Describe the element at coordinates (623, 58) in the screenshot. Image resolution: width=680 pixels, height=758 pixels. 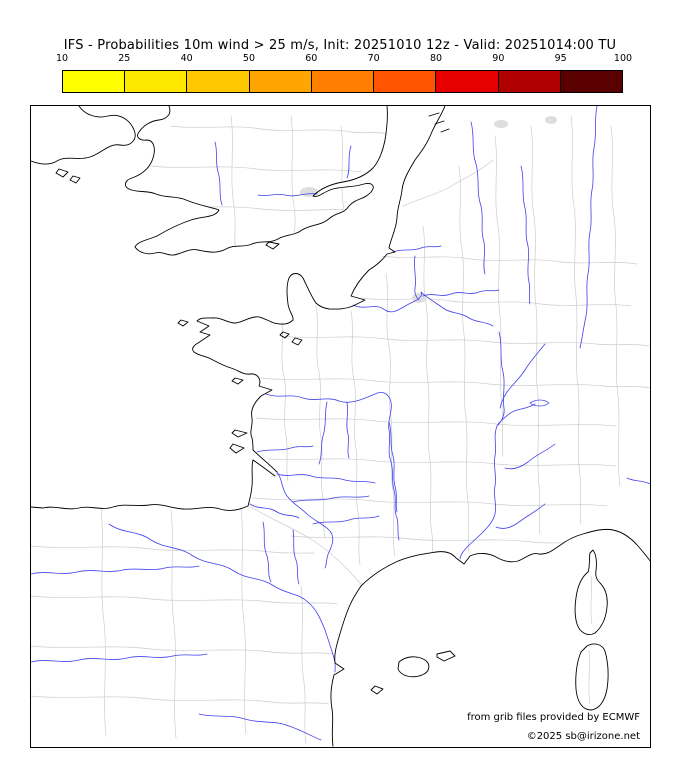
I see `colorbar-tick-label: 100` at that location.